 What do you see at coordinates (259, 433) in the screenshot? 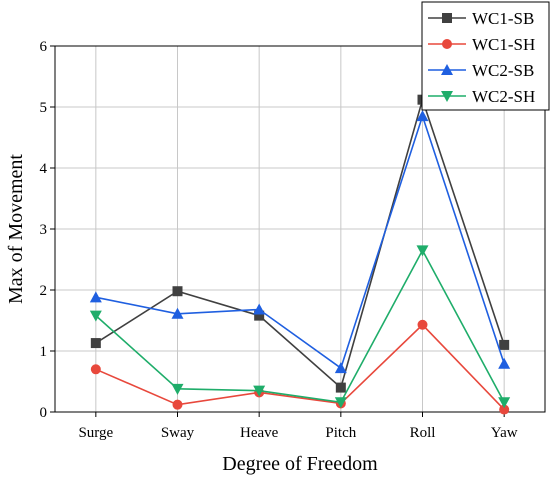
I see `x-tick-label: Heave` at bounding box center [259, 433].